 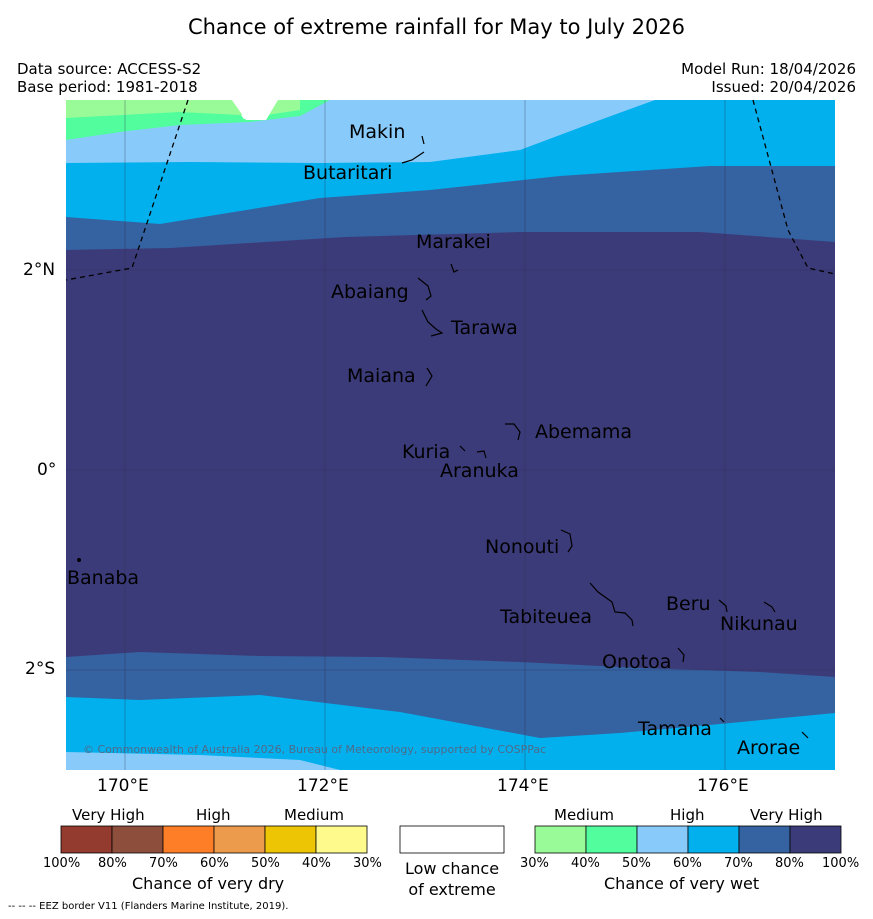 What do you see at coordinates (367, 863) in the screenshot?
I see `dry-tick: 30%` at bounding box center [367, 863].